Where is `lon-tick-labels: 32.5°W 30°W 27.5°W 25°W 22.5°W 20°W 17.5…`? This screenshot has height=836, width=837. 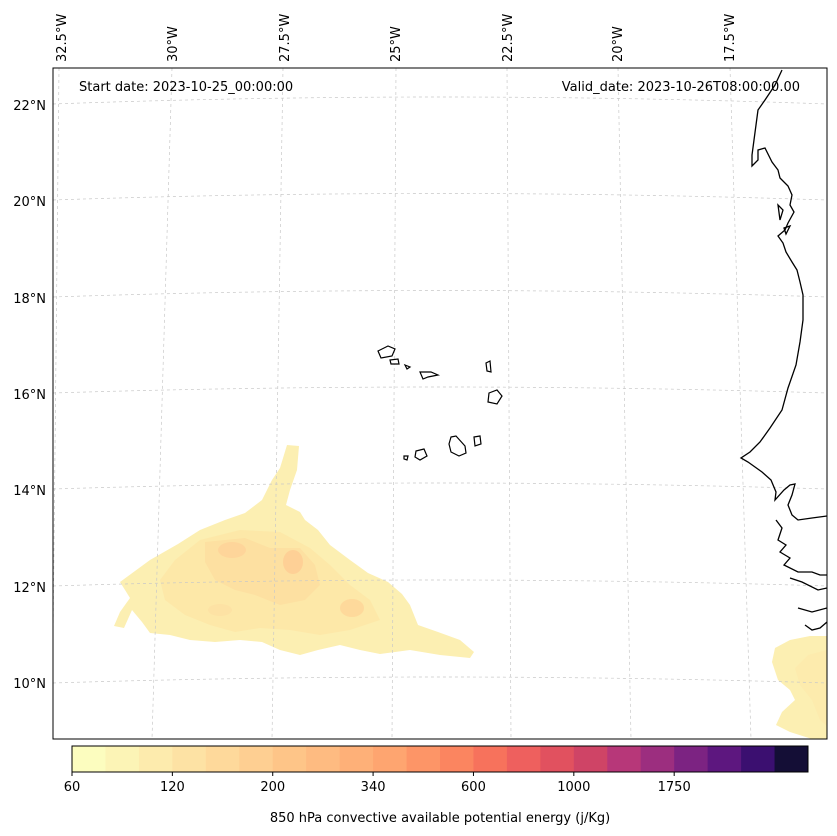 lon-tick-labels: 32.5°W 30°W 27.5°W 25°W 22.5°W 20°W 17.5… is located at coordinates (396, 38).